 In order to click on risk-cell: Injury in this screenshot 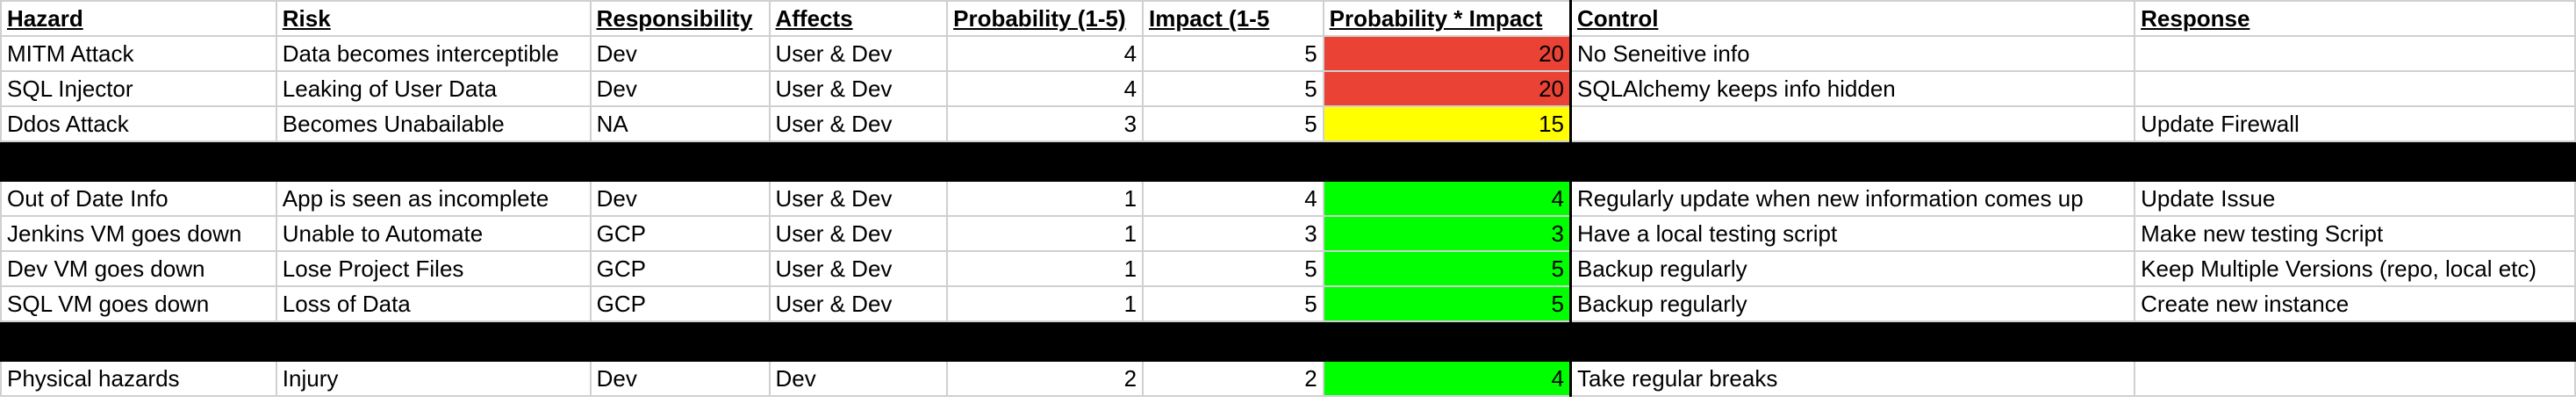, I will do `click(434, 378)`.